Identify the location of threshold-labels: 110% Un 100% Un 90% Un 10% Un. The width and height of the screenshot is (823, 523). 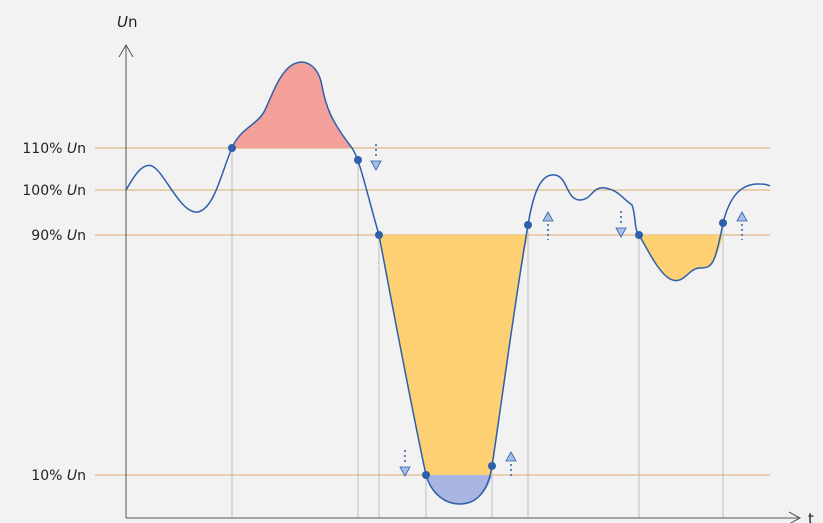
(54, 312).